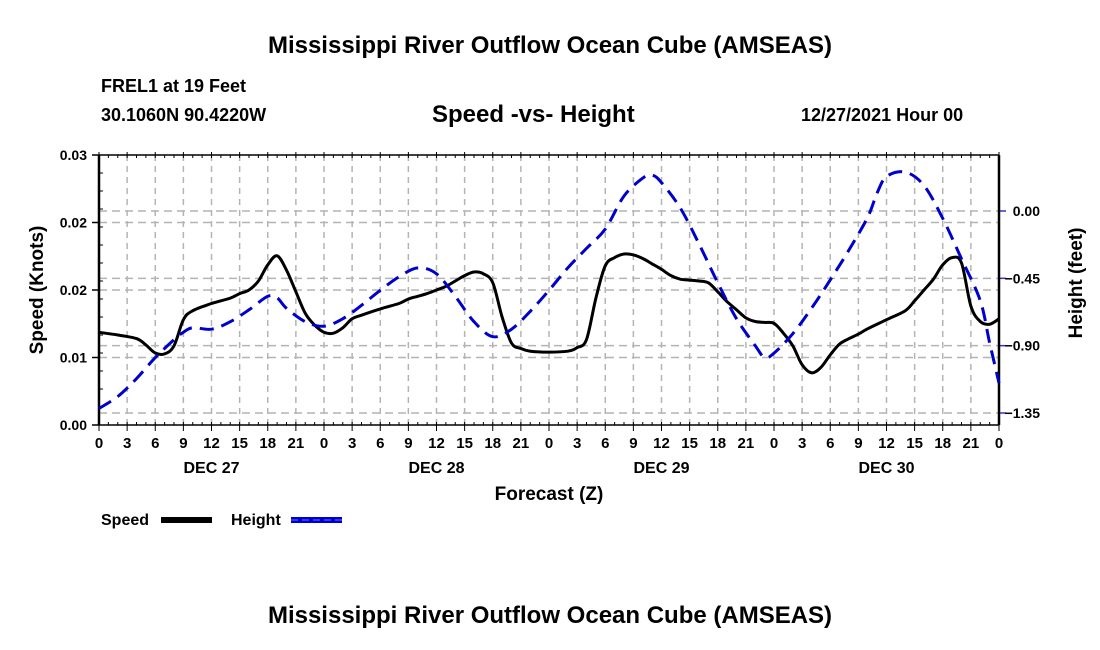  Describe the element at coordinates (882, 115) in the screenshot. I see `forecast-datetime: 12/27/2021 Hour 00` at that location.